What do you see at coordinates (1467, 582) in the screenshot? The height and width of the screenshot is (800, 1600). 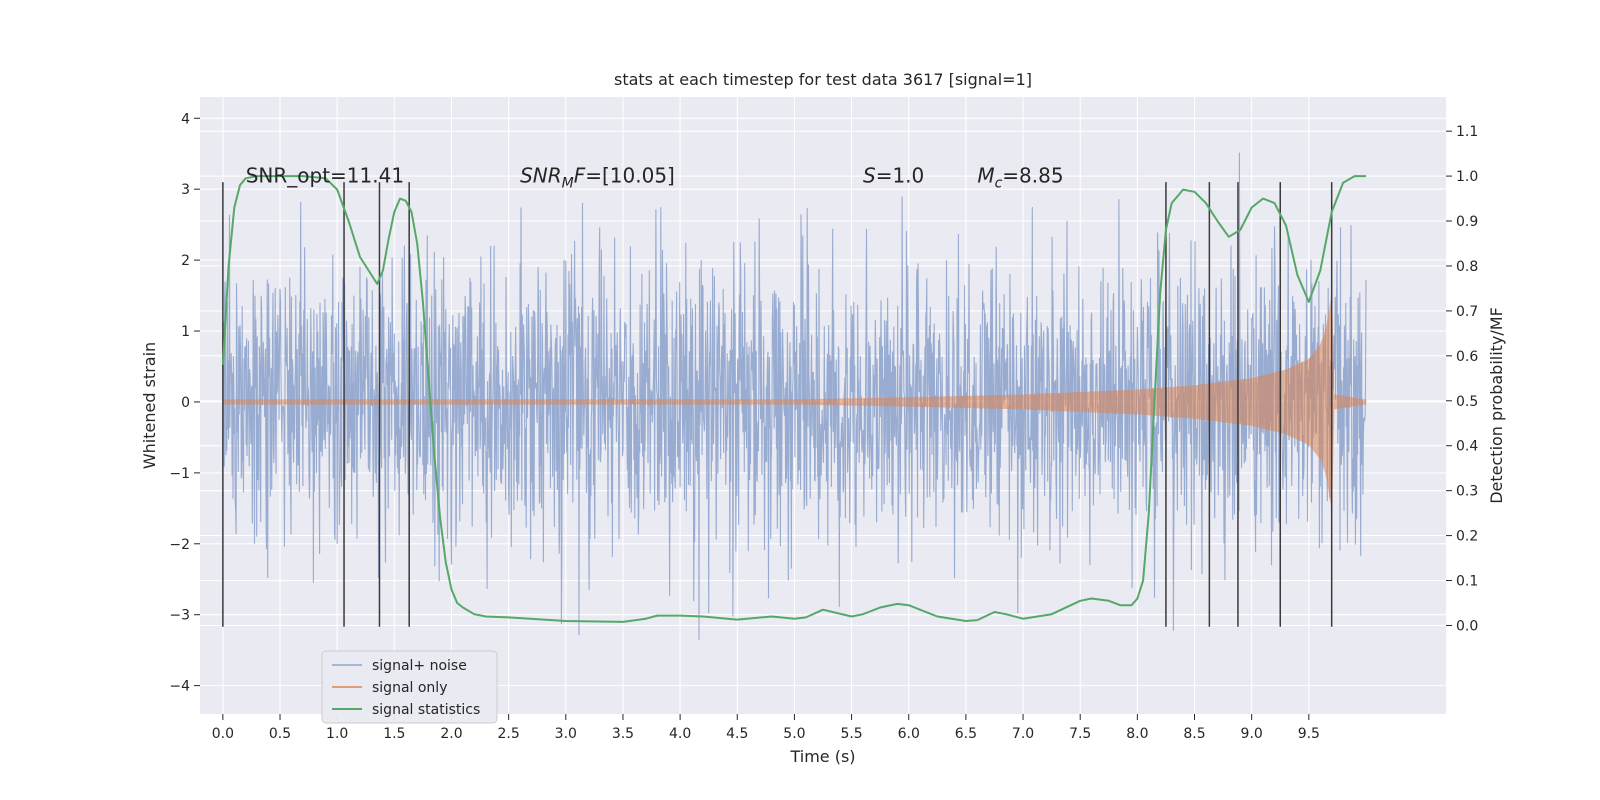 I see `y-right-tick-label: 0.1` at bounding box center [1467, 582].